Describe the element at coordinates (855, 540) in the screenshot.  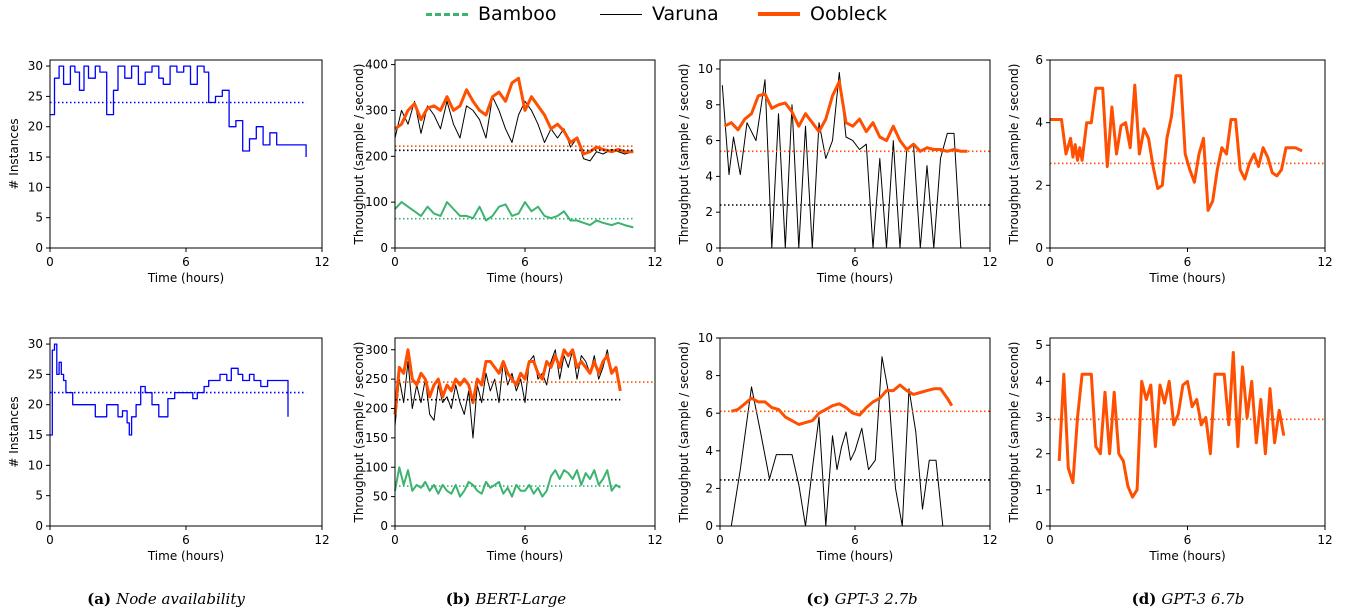
I see `x-tick-label-c-bot-6: 6` at that location.